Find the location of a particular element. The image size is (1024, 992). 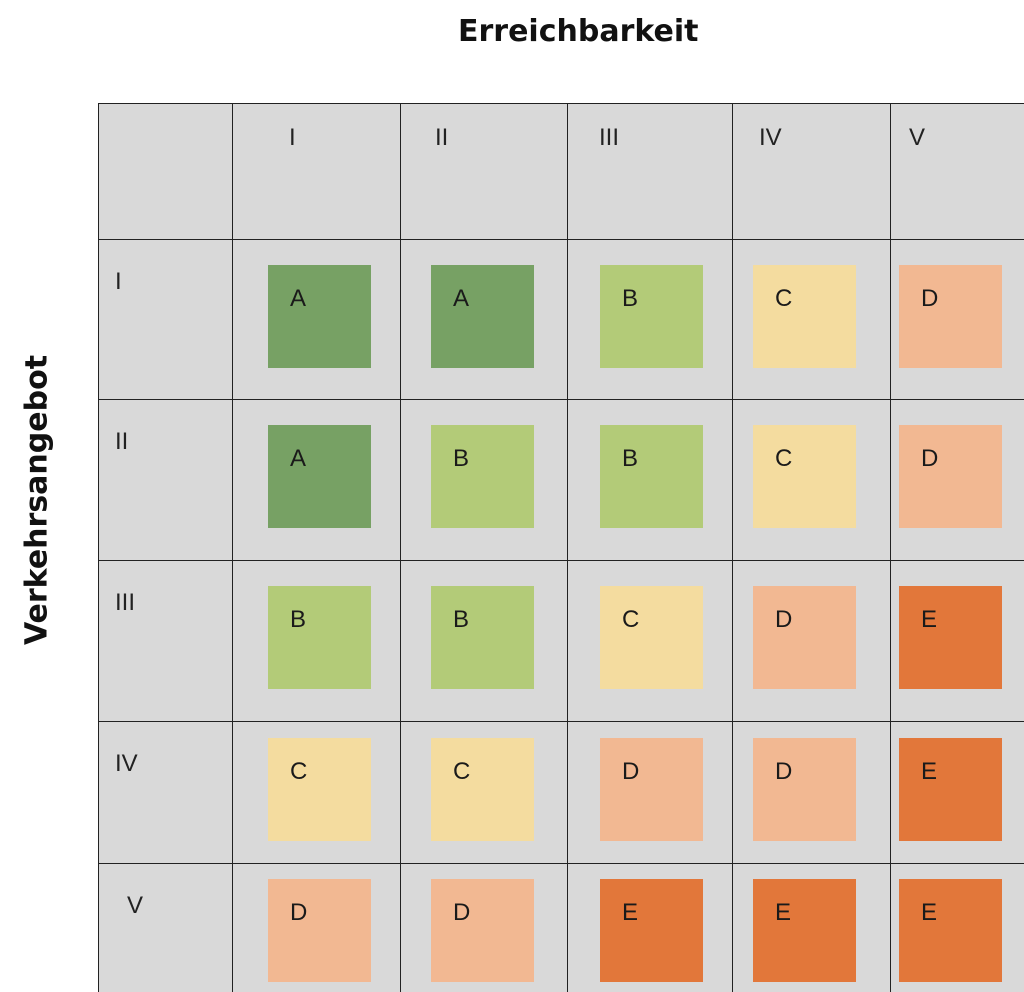

row-header: V is located at coordinates (165, 927).